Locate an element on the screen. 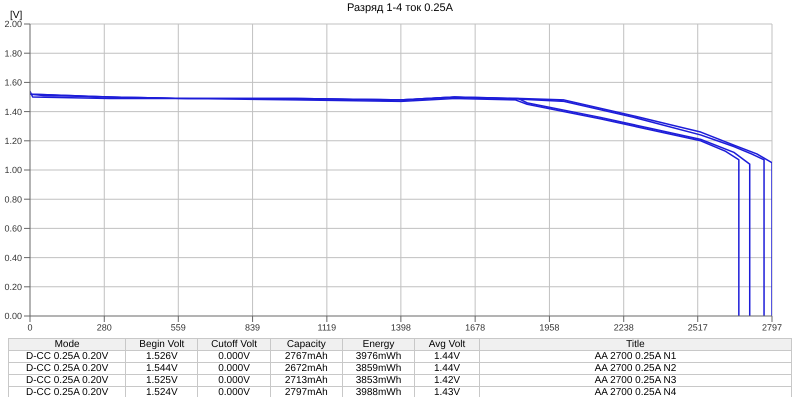 Image resolution: width=800 pixels, height=397 pixels. y-tick-label: 0.00 is located at coordinates (13, 316).